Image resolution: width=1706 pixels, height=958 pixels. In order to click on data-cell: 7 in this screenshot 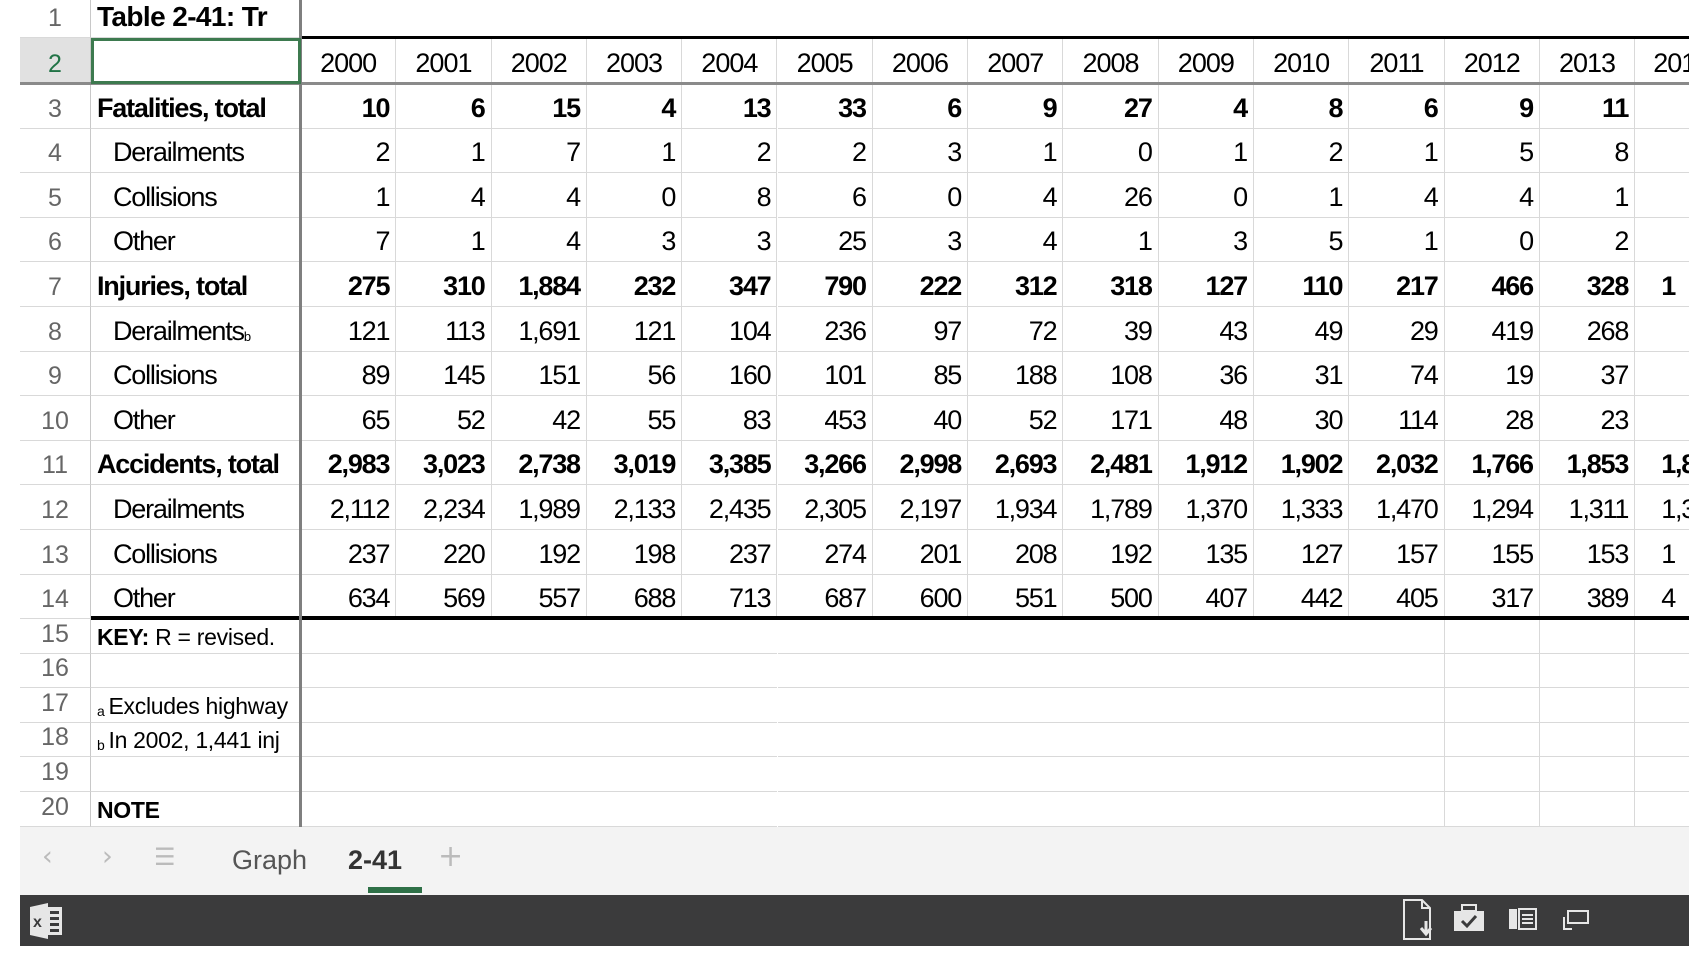, I will do `click(349, 240)`.